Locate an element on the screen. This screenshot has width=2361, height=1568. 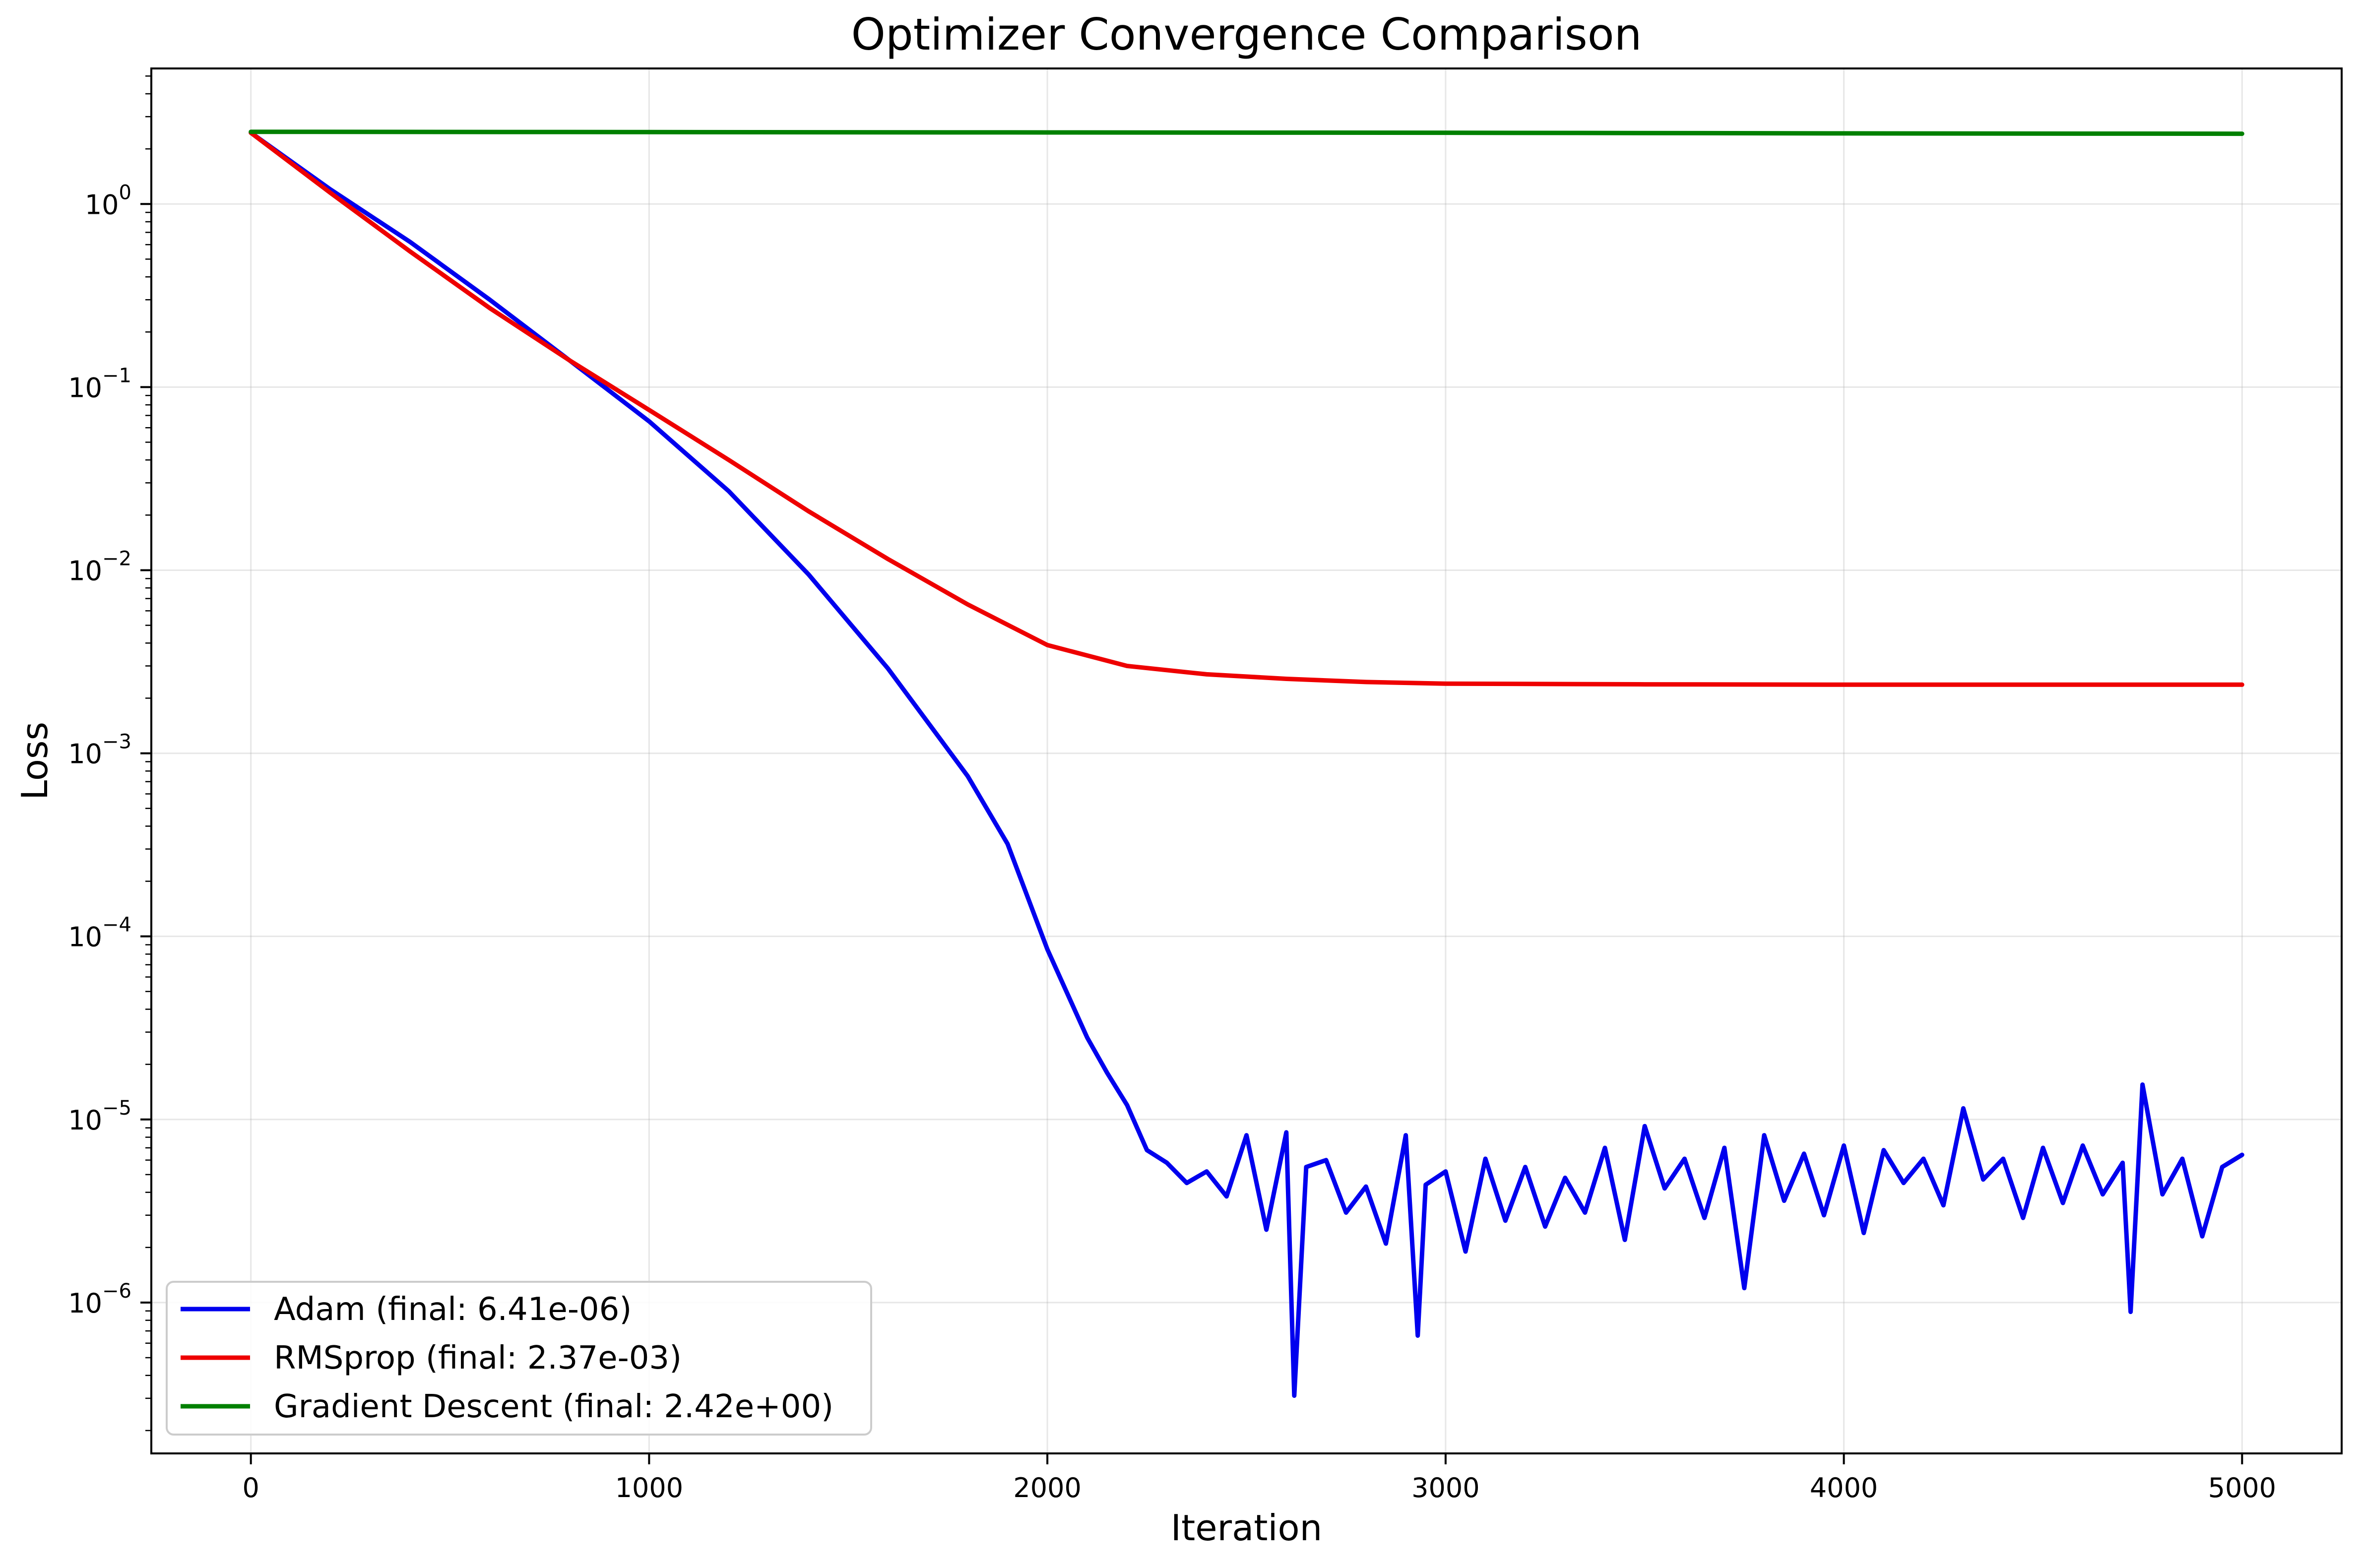
legend-label: Gradient Descent (final: 2.42e+00) is located at coordinates (553, 1406).